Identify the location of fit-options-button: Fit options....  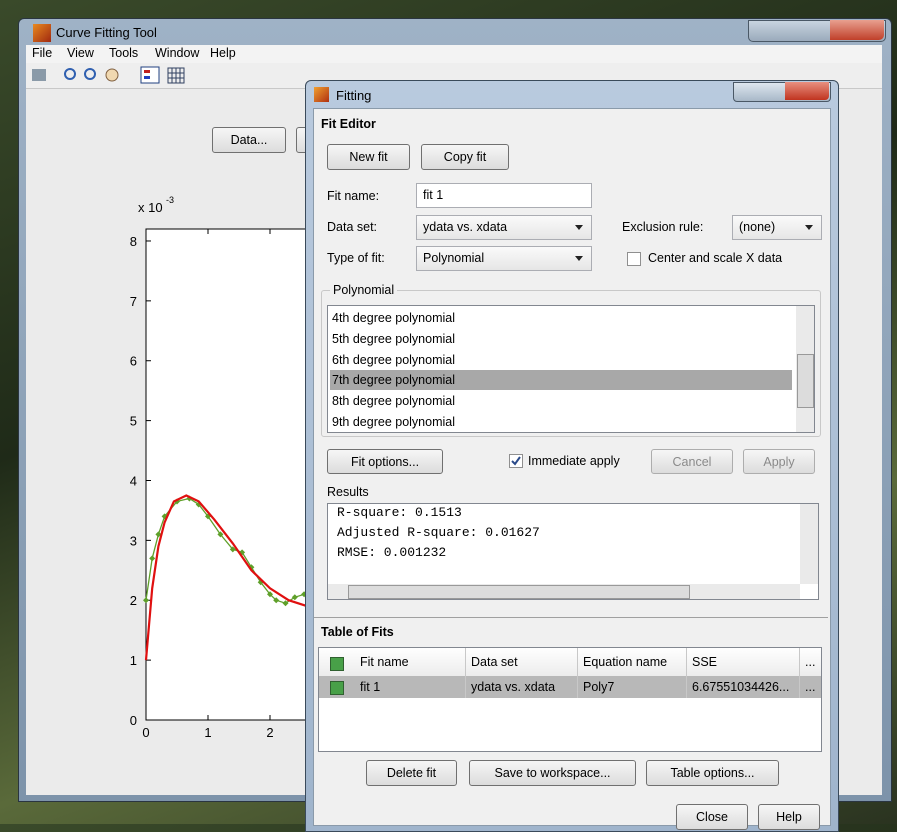
(385, 461).